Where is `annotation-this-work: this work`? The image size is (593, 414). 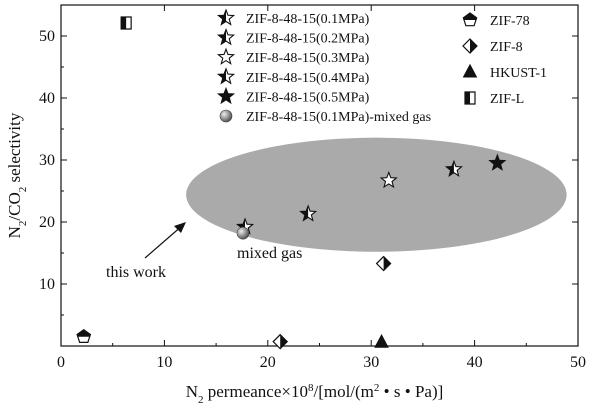 annotation-this-work: this work is located at coordinates (136, 272).